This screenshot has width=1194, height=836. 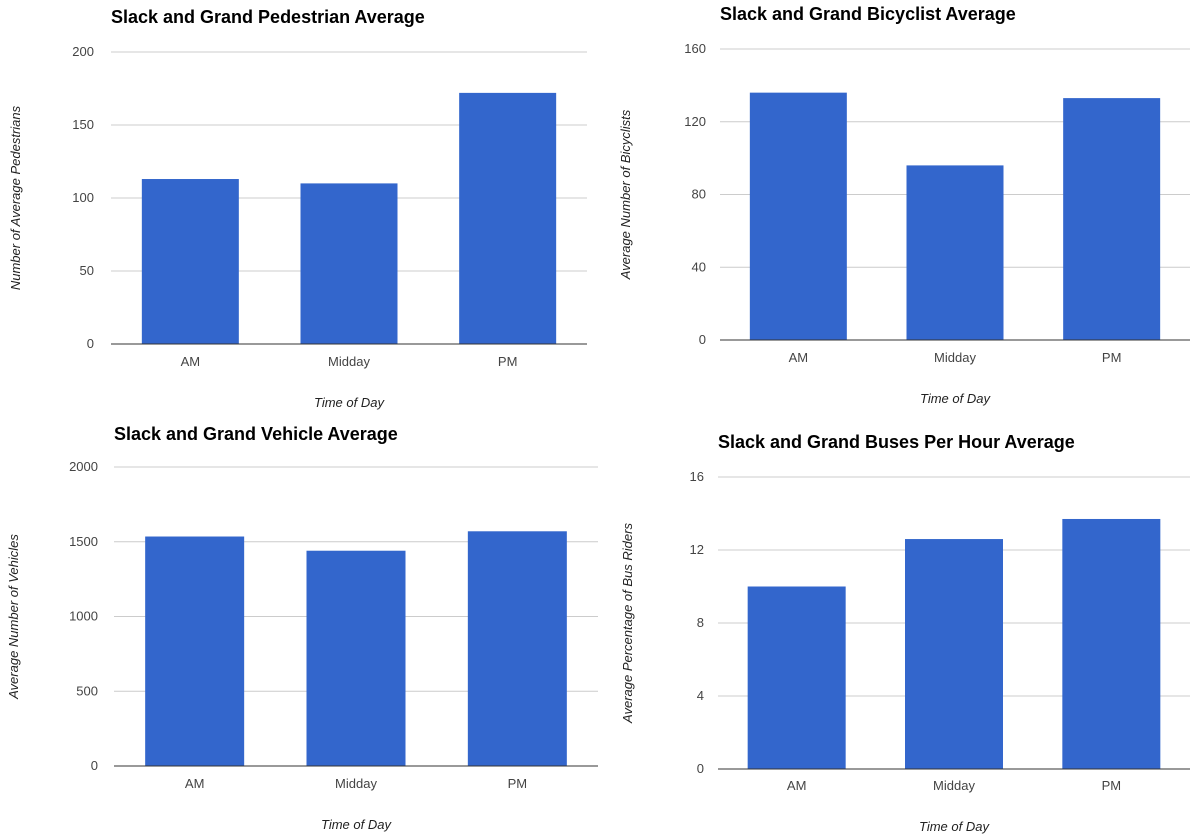 I want to click on y-tick-label: 500, so click(x=87, y=690).